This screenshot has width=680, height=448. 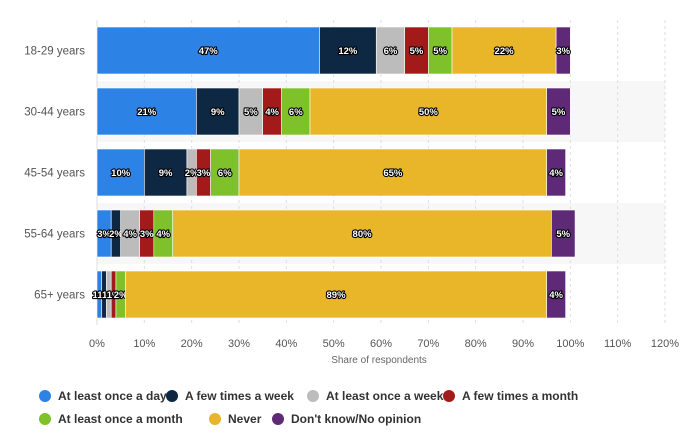 What do you see at coordinates (385, 396) in the screenshot?
I see `legend-label: At least once a week` at bounding box center [385, 396].